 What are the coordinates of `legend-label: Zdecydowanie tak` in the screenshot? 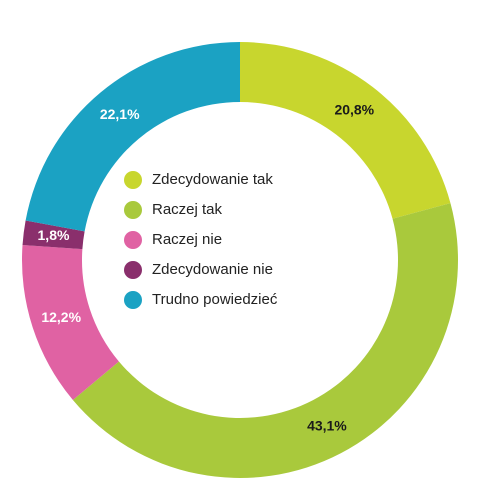 It's located at (212, 179).